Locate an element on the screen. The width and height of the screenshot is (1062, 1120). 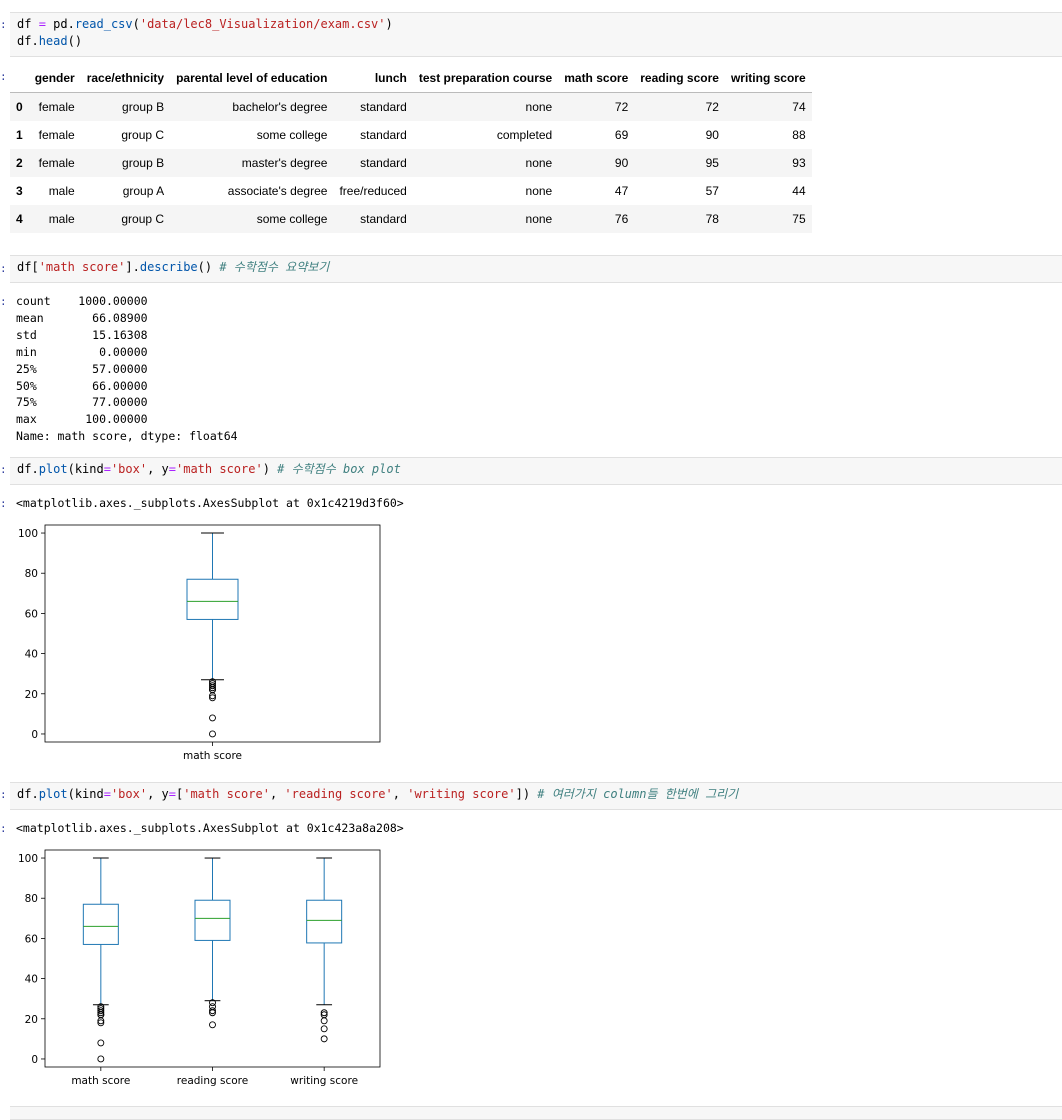
row-index: 4 is located at coordinates (19, 219).